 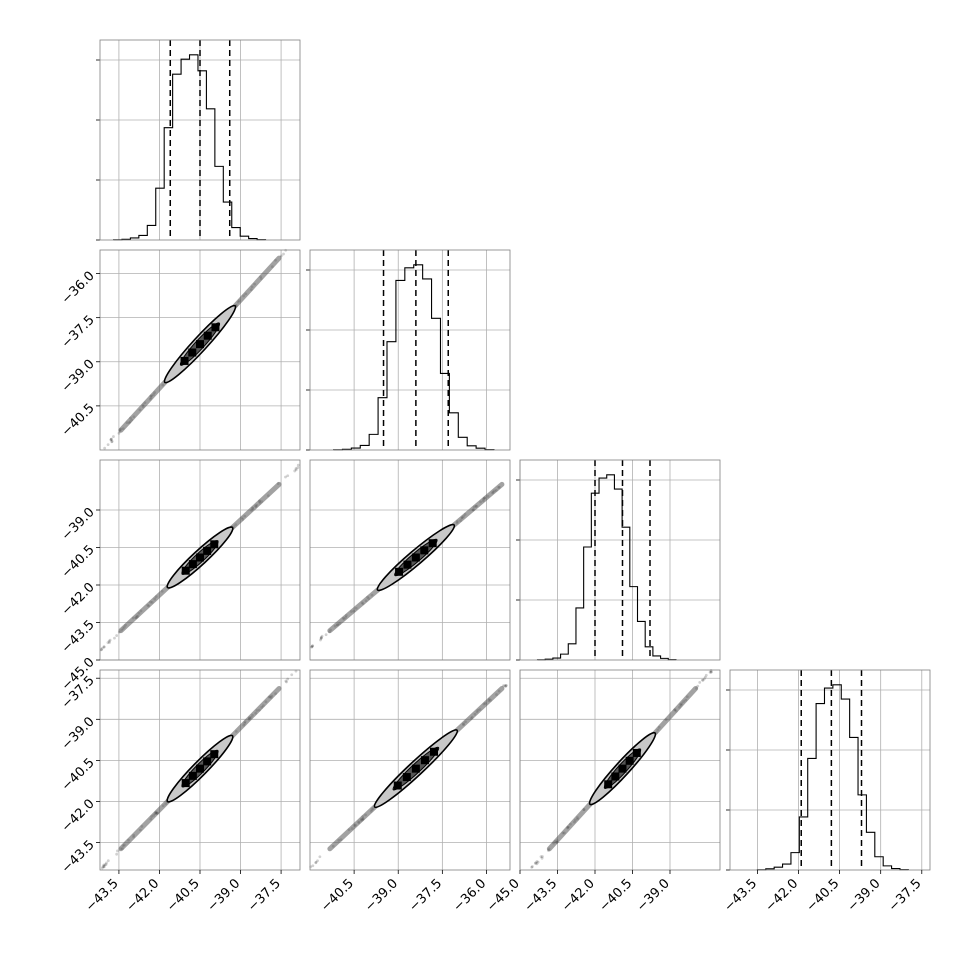 I want to click on y-tick-label: −39.0, so click(x=78, y=376).